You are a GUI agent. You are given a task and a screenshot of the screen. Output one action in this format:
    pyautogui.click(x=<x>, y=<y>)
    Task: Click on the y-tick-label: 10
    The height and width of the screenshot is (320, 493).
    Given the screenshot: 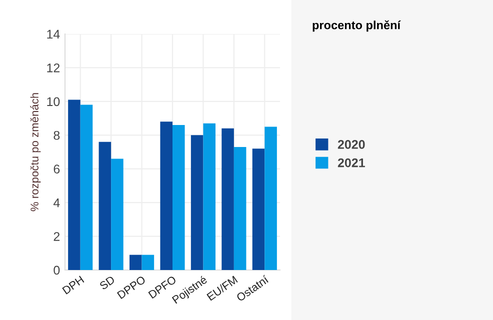 What is the action you would take?
    pyautogui.click(x=53, y=101)
    